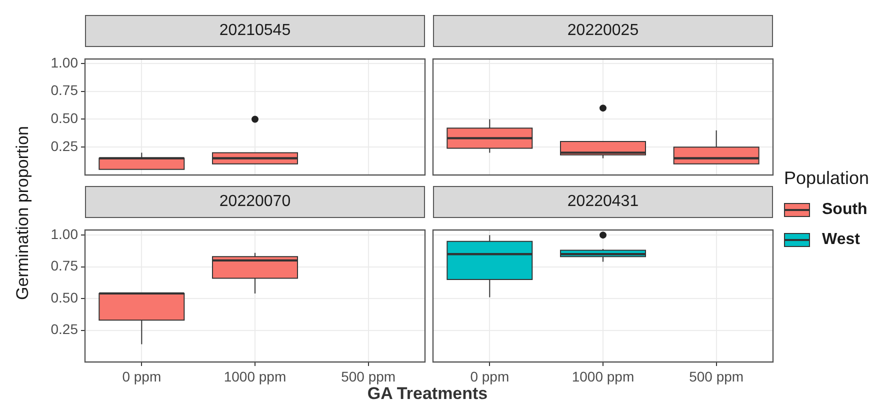 The width and height of the screenshot is (892, 413). What do you see at coordinates (845, 210) in the screenshot?
I see `legend-label: South` at bounding box center [845, 210].